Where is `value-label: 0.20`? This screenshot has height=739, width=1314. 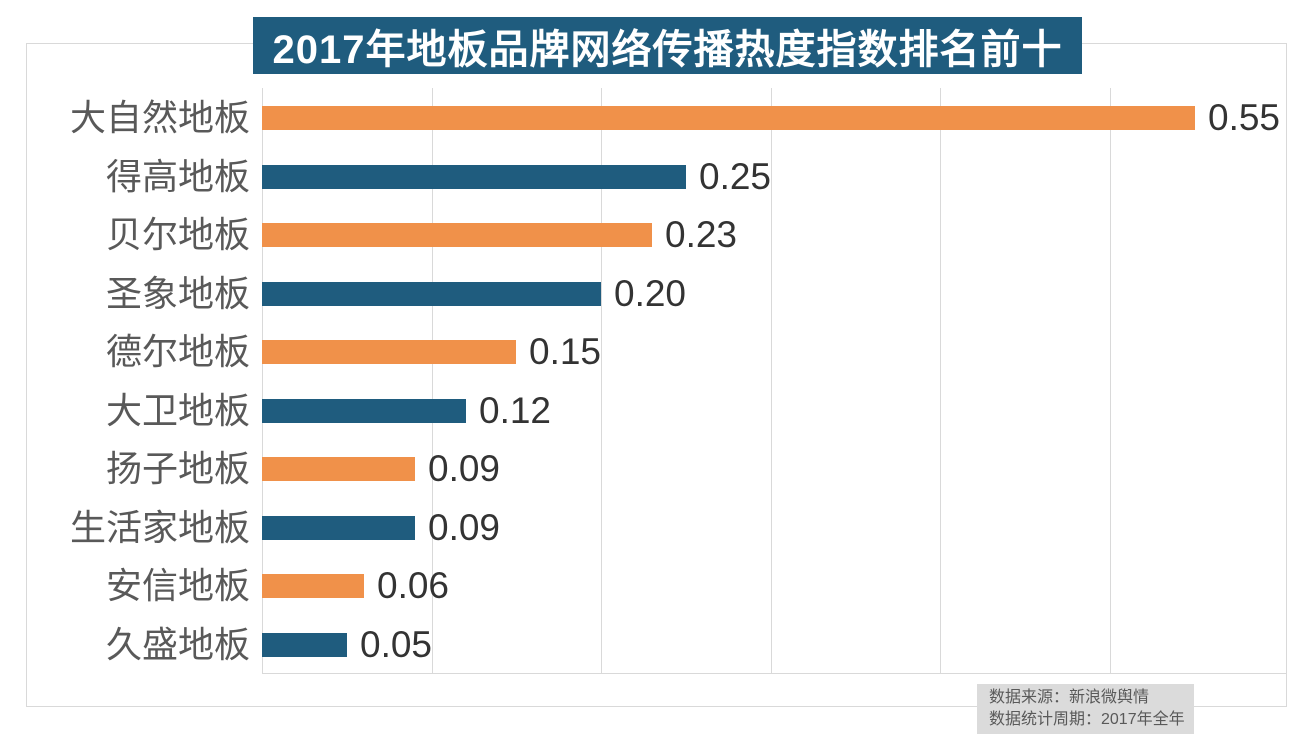 value-label: 0.20 is located at coordinates (650, 293).